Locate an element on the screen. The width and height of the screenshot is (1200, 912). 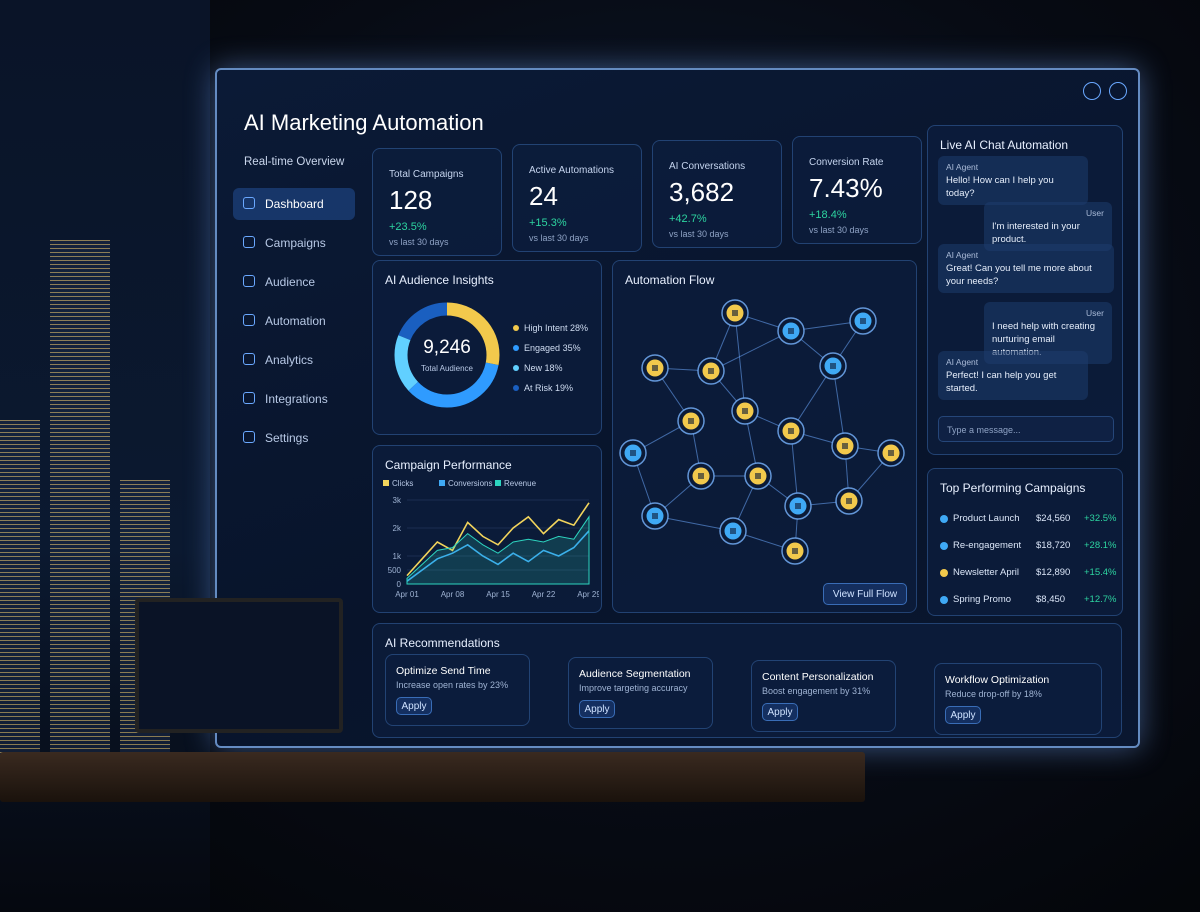
view-flow-button: View Full Flow is located at coordinates (865, 594).